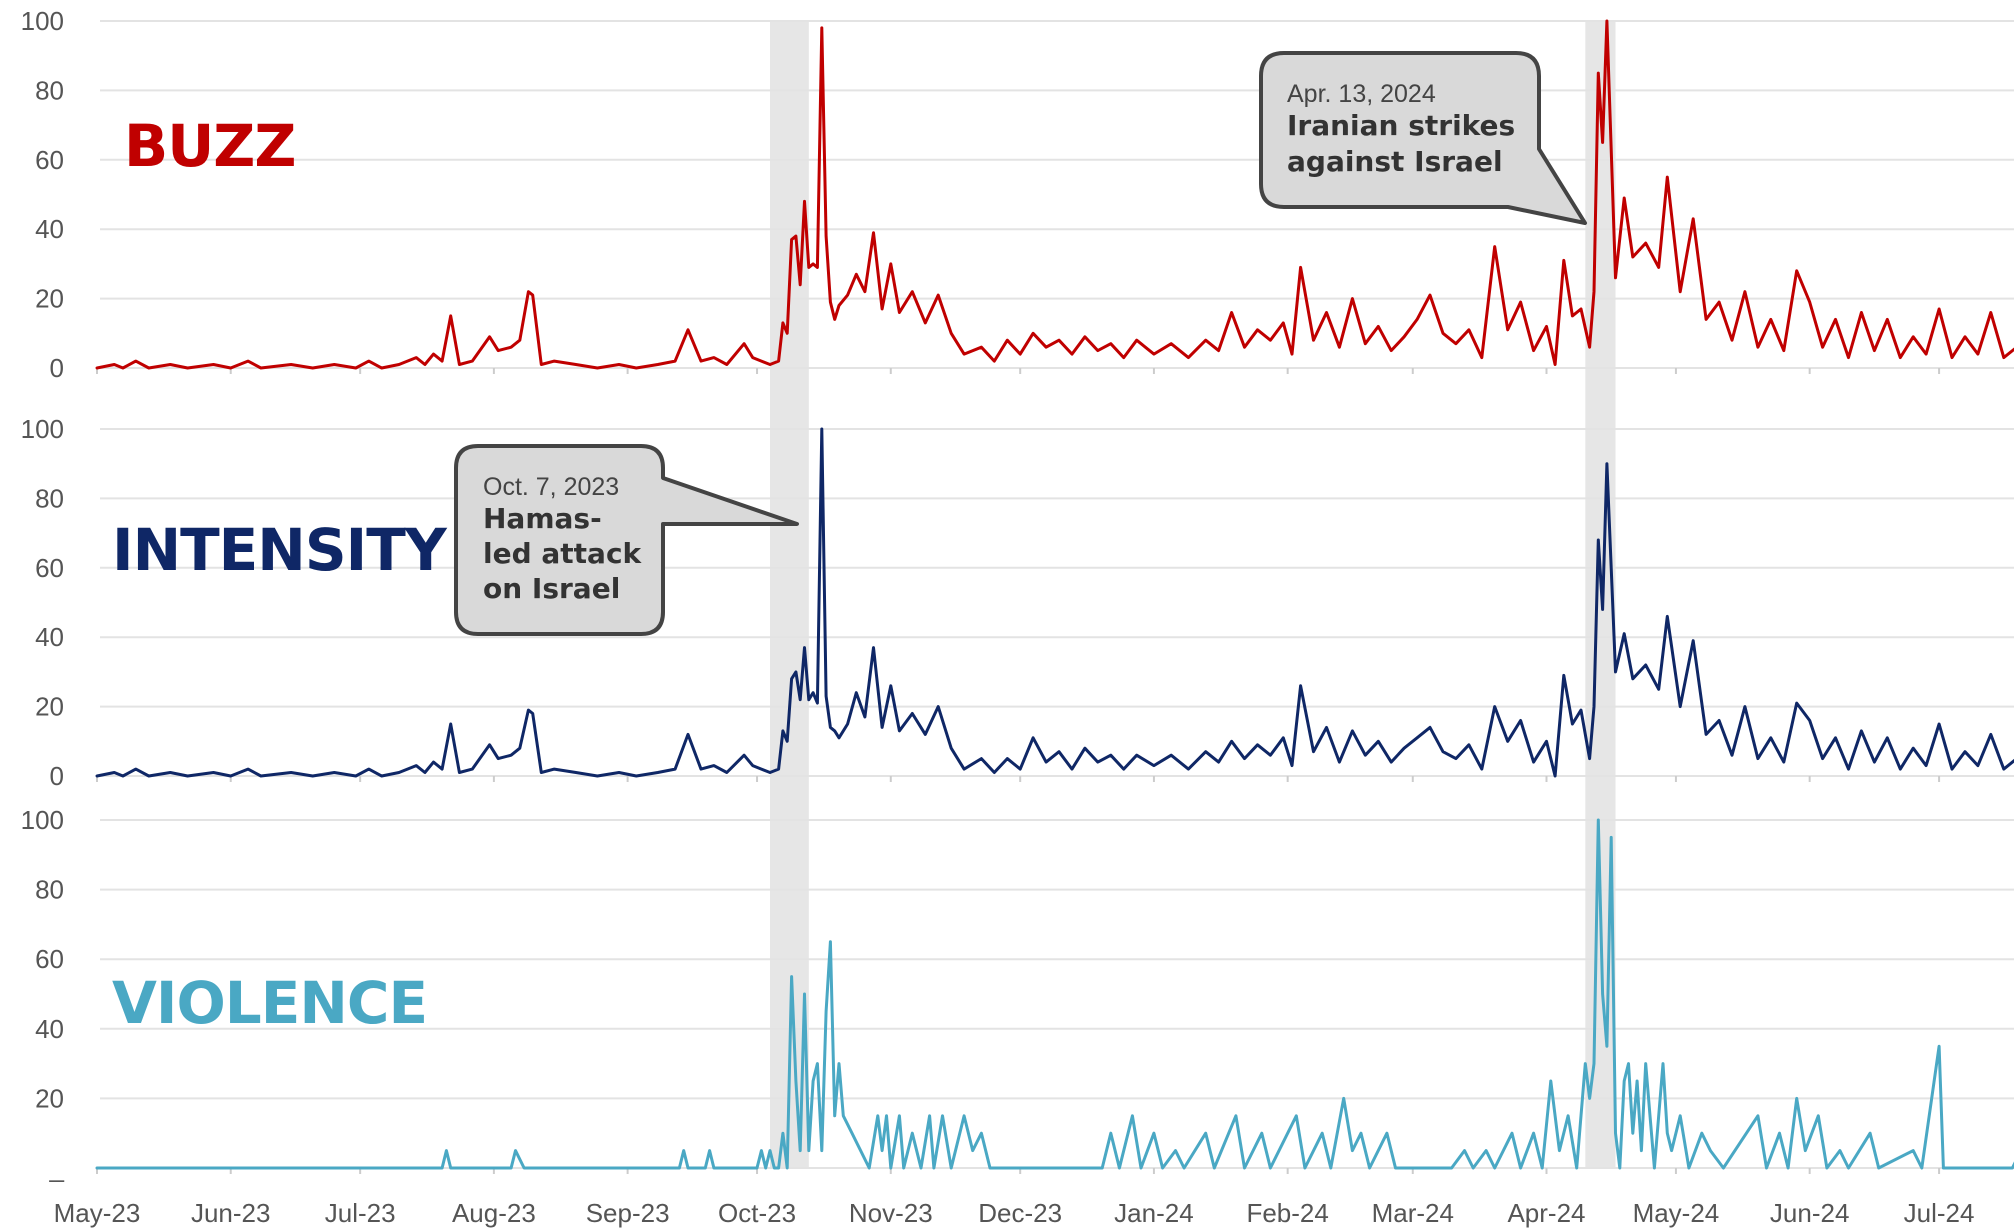 This screenshot has width=2014, height=1231. I want to click on x-tick-label: Dec-23, so click(1020, 1213).